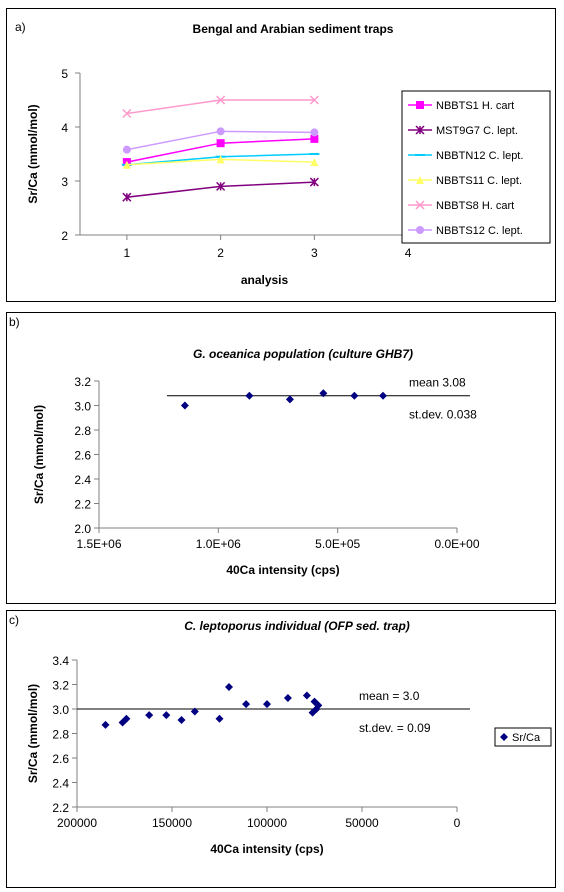 This screenshot has height=892, width=564. Describe the element at coordinates (266, 849) in the screenshot. I see `x-axis-label: 40Ca intensity (cps)` at that location.